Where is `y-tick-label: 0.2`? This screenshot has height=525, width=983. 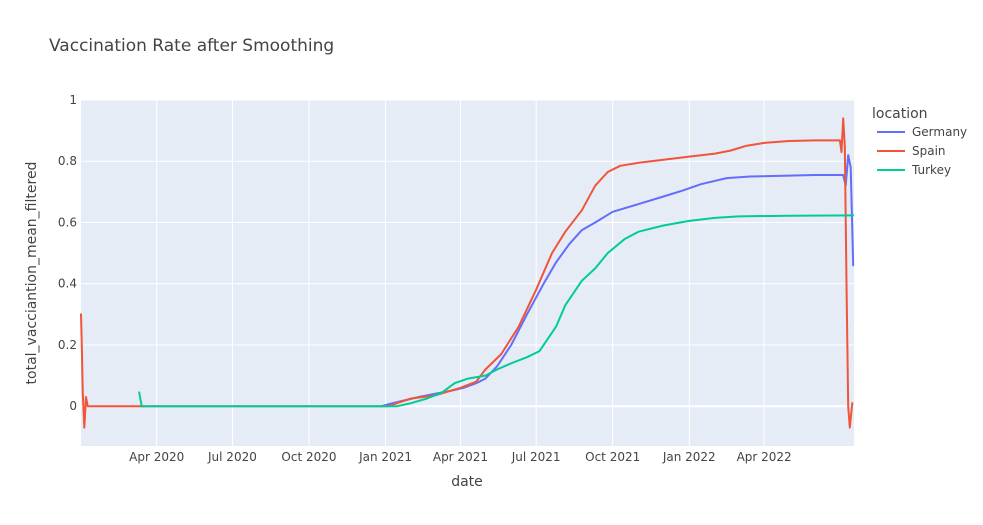 y-tick-label: 0.2 is located at coordinates (67, 345).